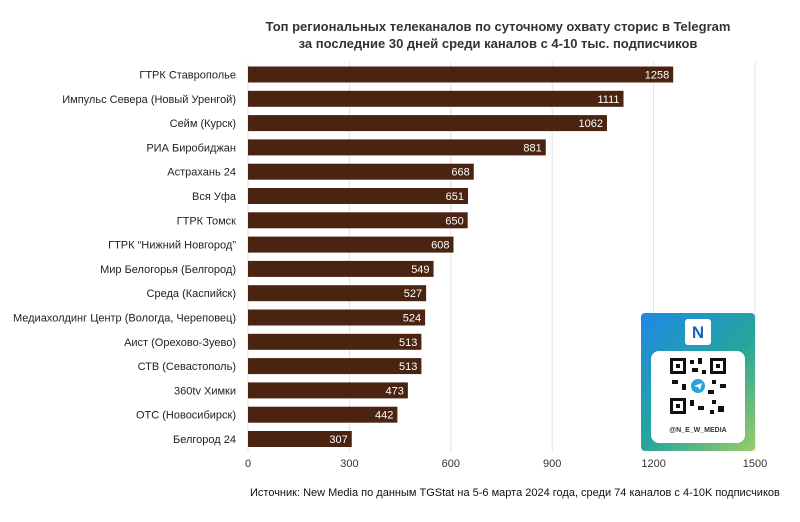  I want to click on data-label: 651, so click(455, 197).